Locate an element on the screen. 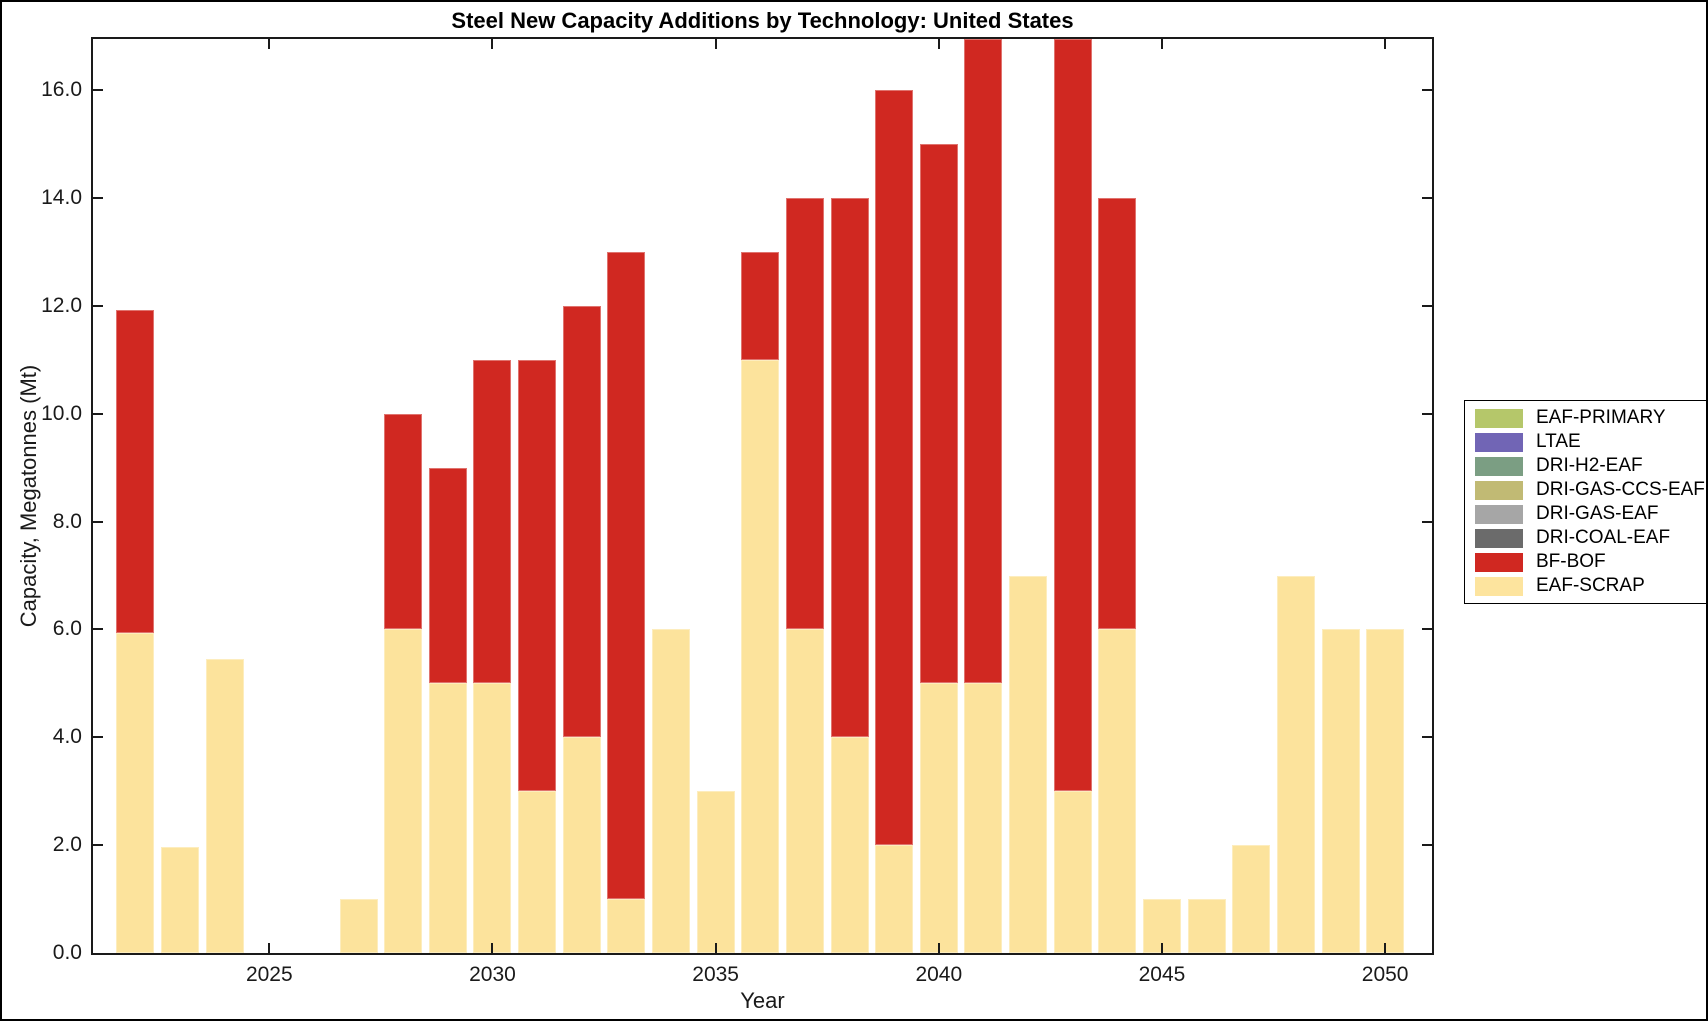 Image resolution: width=1708 pixels, height=1021 pixels. bar-segment-2043-EAF-SCRAP is located at coordinates (1072, 872).